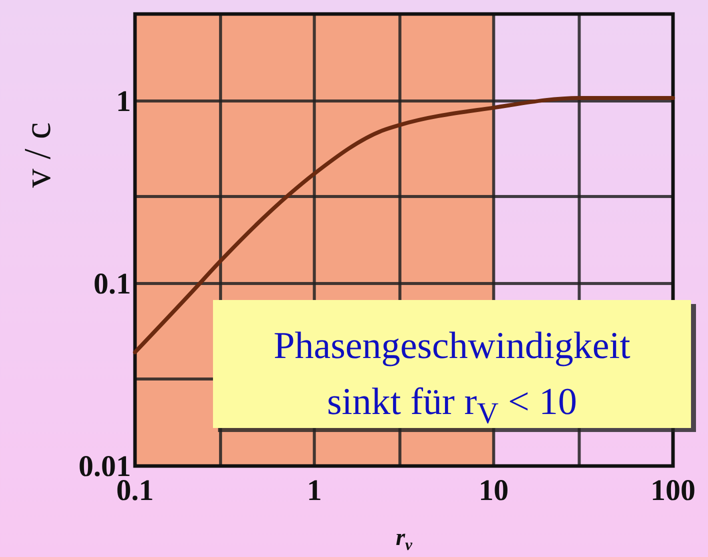 The height and width of the screenshot is (557, 708). I want to click on y-tick-label: 0.1, so click(112, 284).